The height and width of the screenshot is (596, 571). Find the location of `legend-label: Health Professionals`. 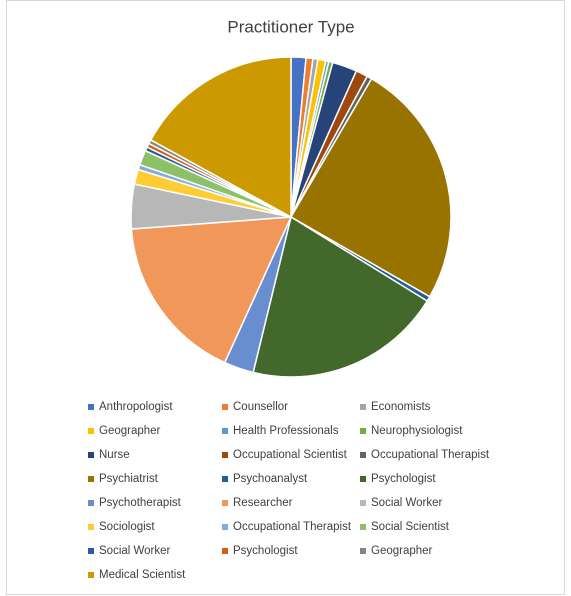

legend-label: Health Professionals is located at coordinates (286, 431).